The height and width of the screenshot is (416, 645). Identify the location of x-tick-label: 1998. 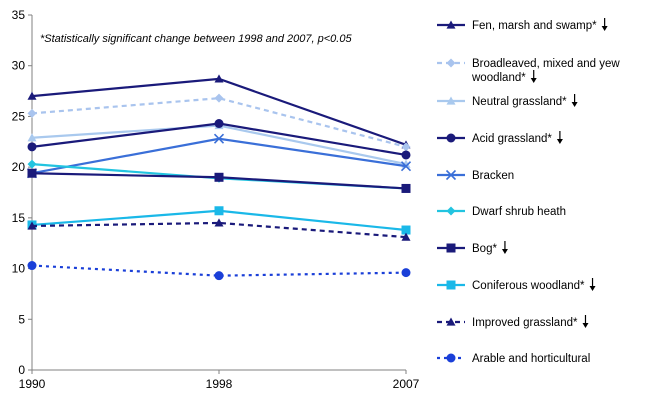
(219, 384).